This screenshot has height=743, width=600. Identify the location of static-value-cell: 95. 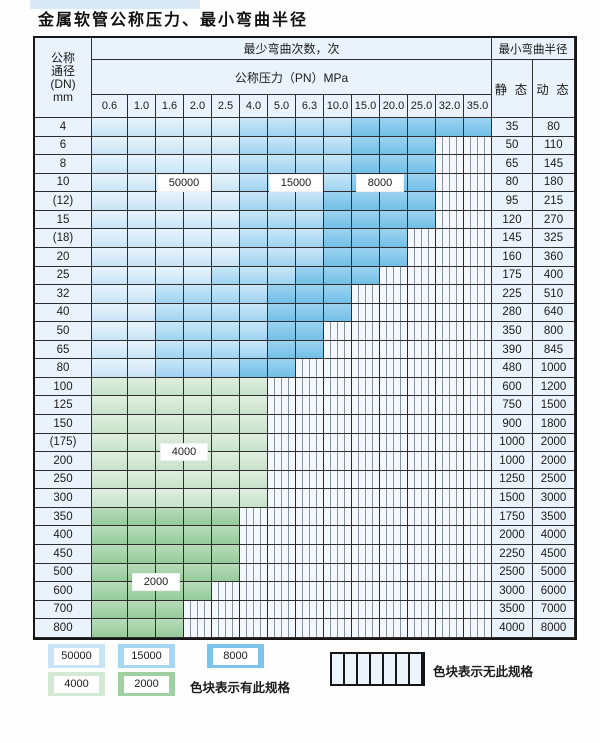
(512, 201).